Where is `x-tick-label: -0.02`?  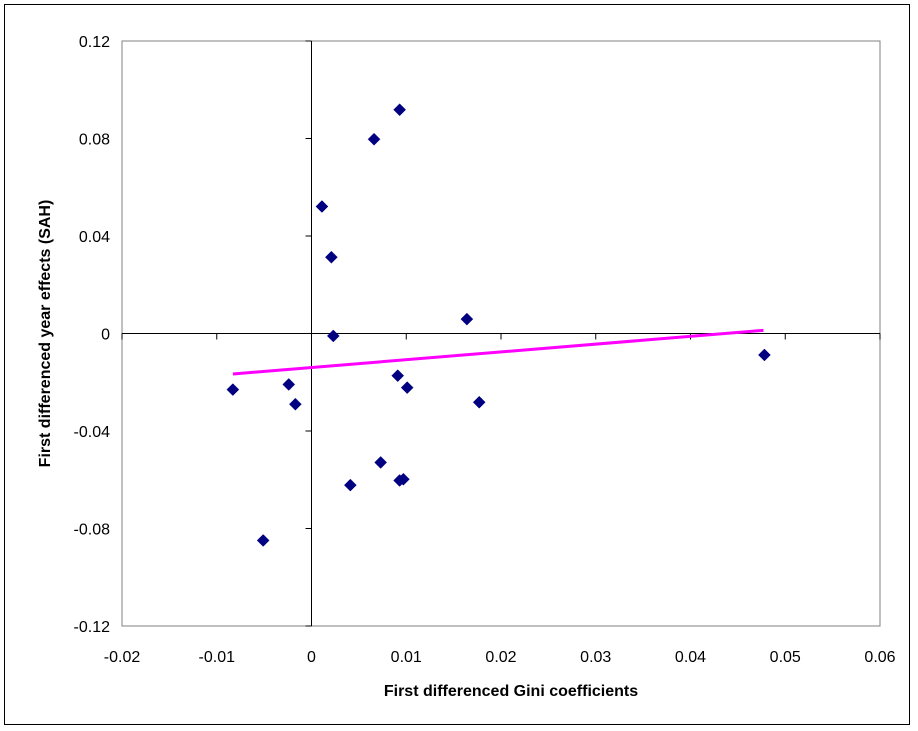
x-tick-label: -0.02 is located at coordinates (122, 657).